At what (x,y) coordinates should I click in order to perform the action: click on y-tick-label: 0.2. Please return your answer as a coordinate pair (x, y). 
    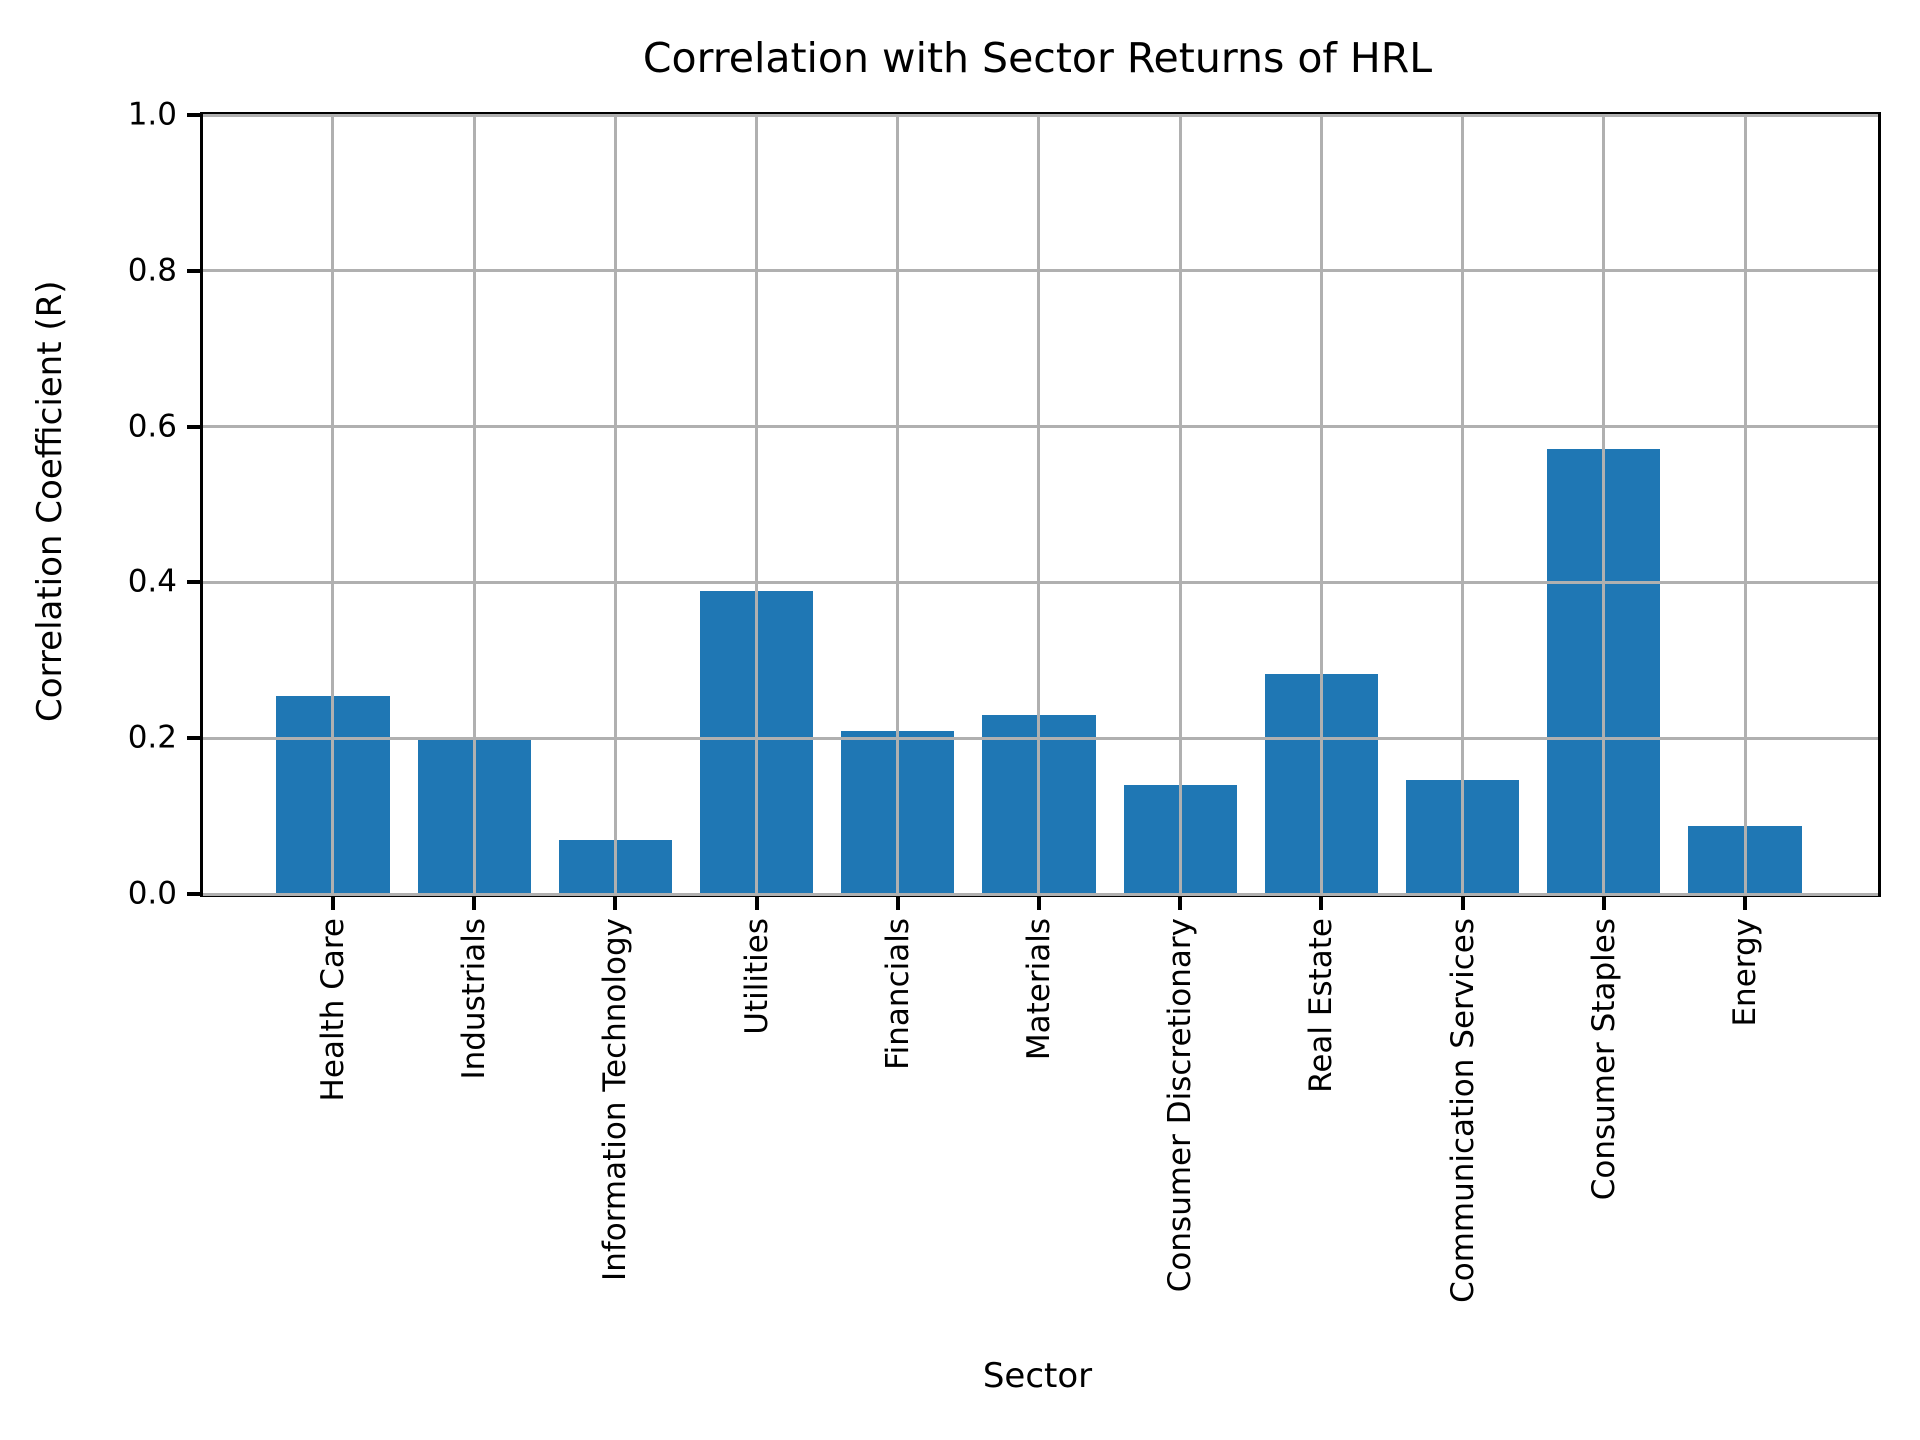
    Looking at the image, I should click on (152, 737).